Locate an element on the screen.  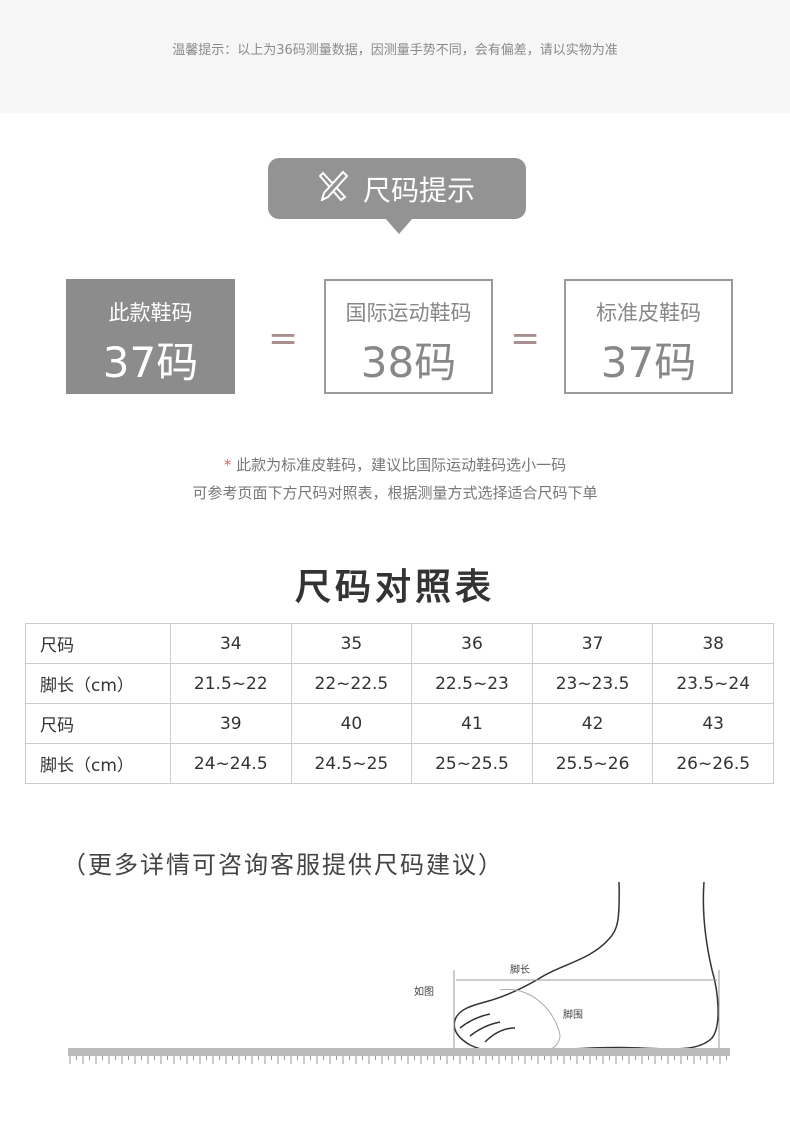
table-cell: 37 is located at coordinates (592, 643).